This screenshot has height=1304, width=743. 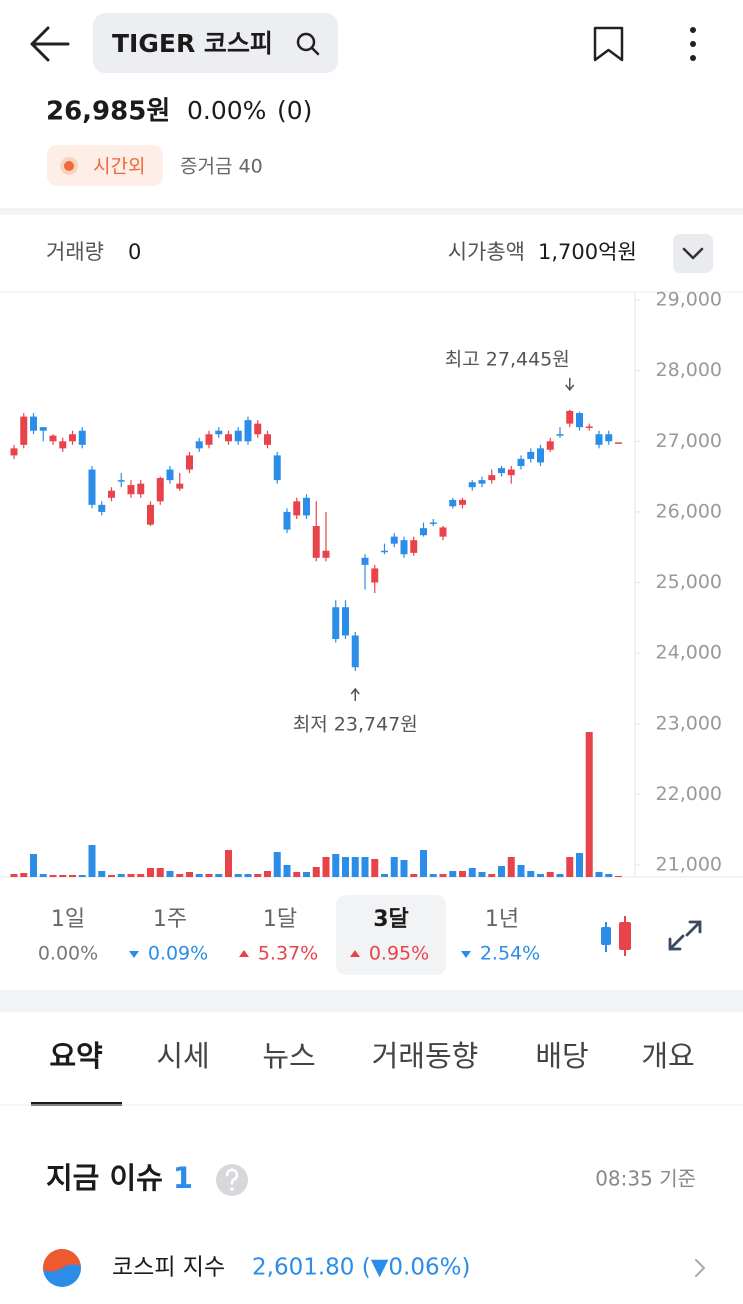 I want to click on tab-label: 거래동향, so click(x=425, y=1056).